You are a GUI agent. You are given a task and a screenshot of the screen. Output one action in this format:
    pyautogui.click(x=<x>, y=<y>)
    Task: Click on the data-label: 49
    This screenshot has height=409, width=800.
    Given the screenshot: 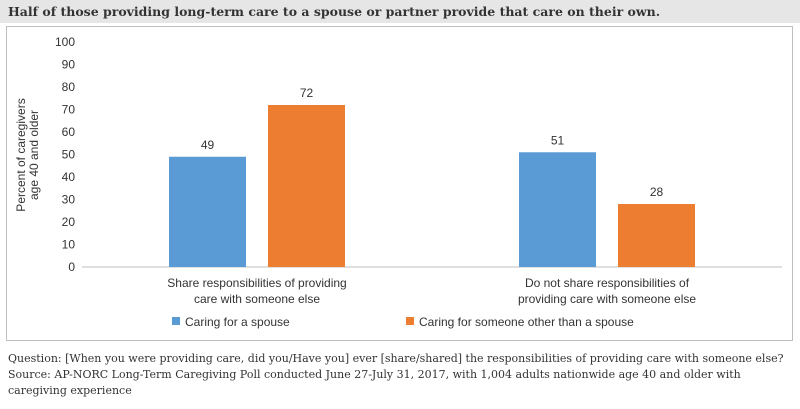 What is the action you would take?
    pyautogui.click(x=208, y=145)
    